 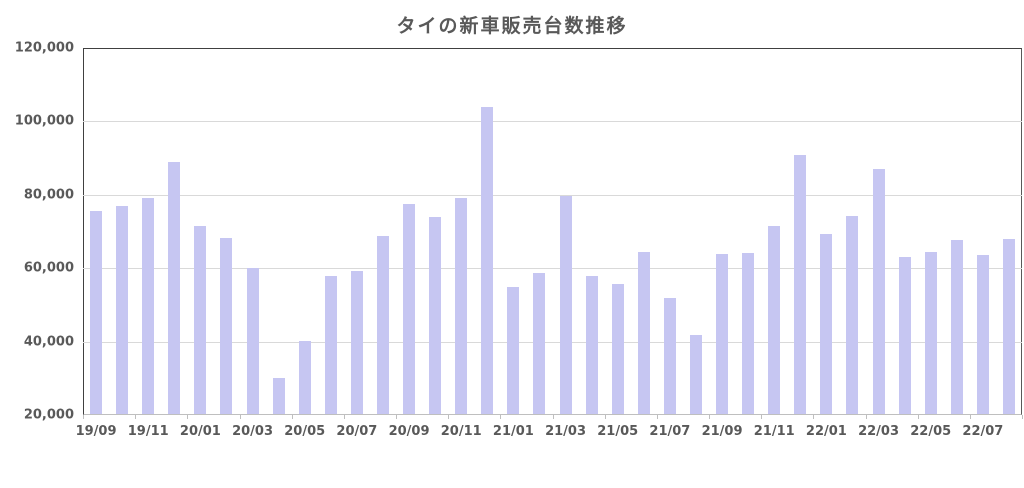 What do you see at coordinates (722, 333) in the screenshot?
I see `bar-21/09` at bounding box center [722, 333].